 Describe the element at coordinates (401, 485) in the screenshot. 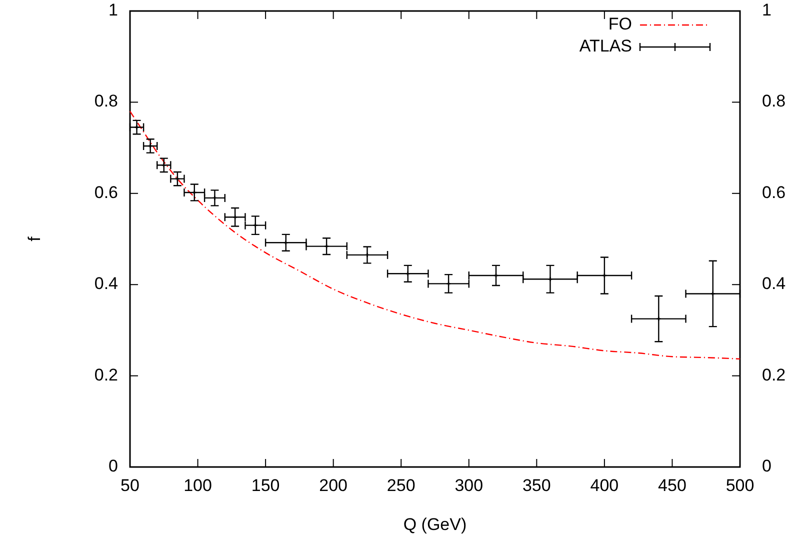

I see `x-tick-label: 250` at that location.